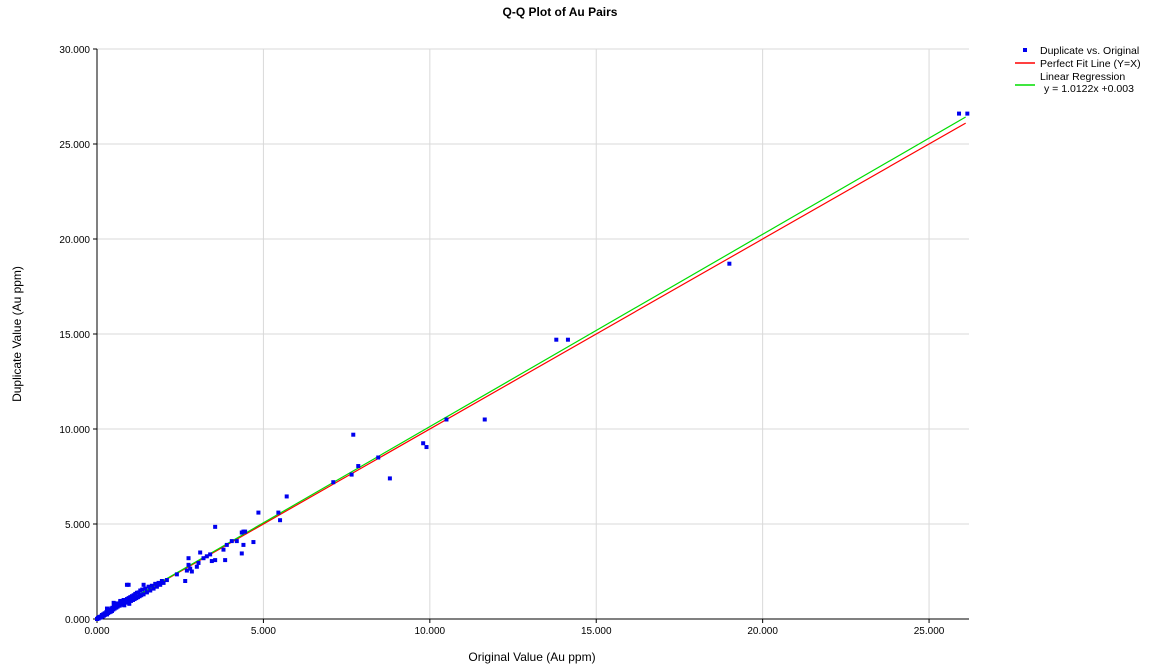 The height and width of the screenshot is (667, 1153). I want to click on x-tick-label: 0.000, so click(96, 631).